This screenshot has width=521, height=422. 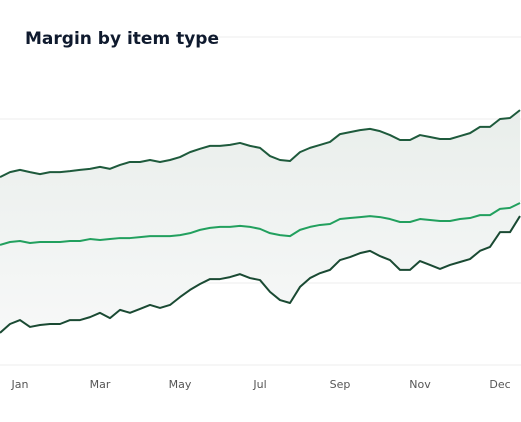 What do you see at coordinates (259, 384) in the screenshot?
I see `x-tick-label: Jul` at bounding box center [259, 384].